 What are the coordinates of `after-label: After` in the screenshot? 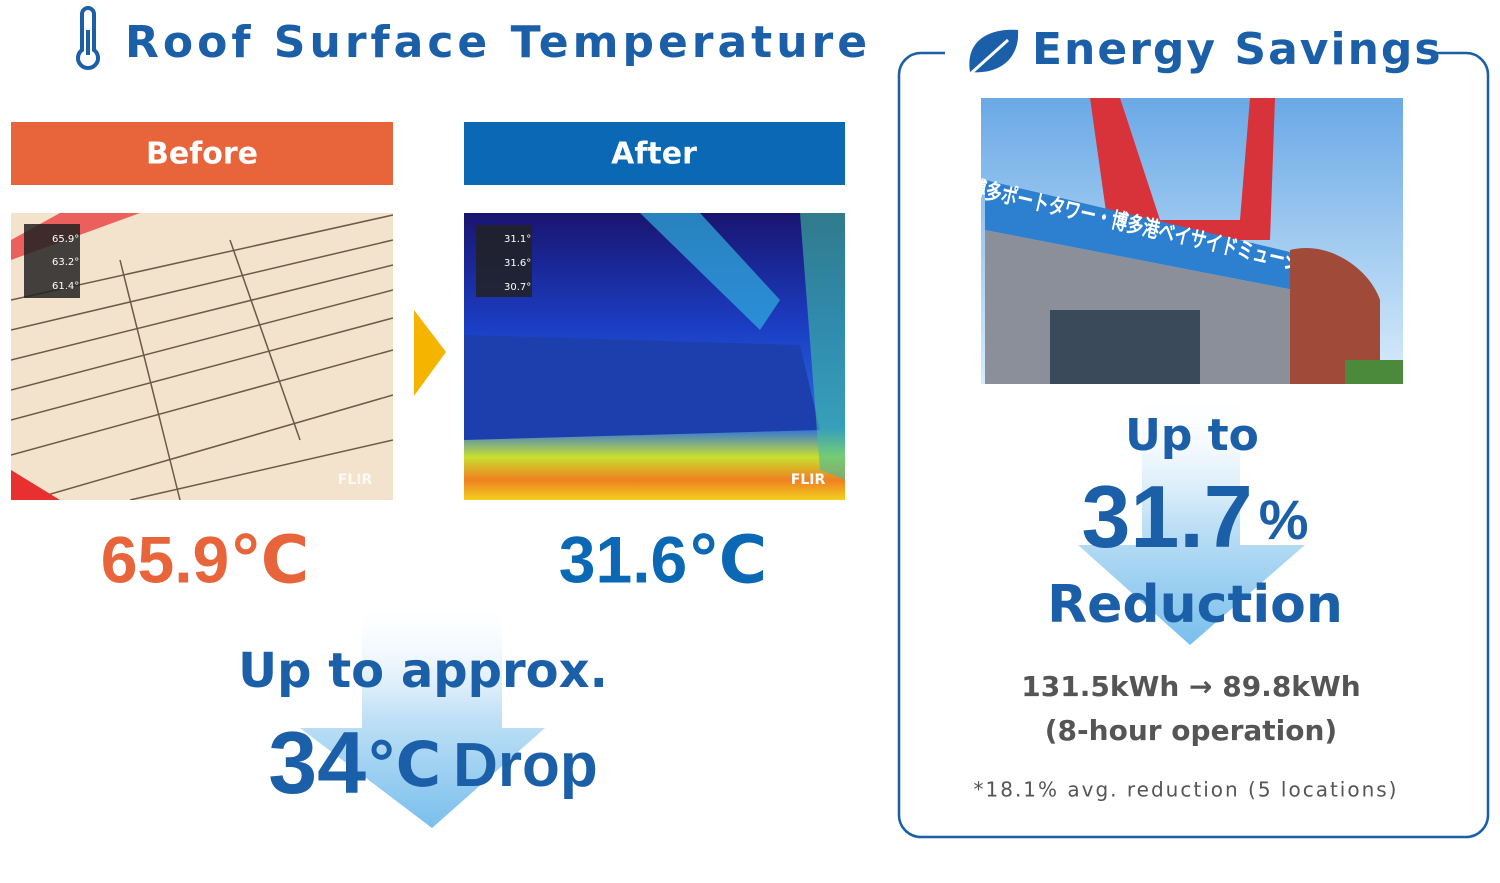 It's located at (654, 154).